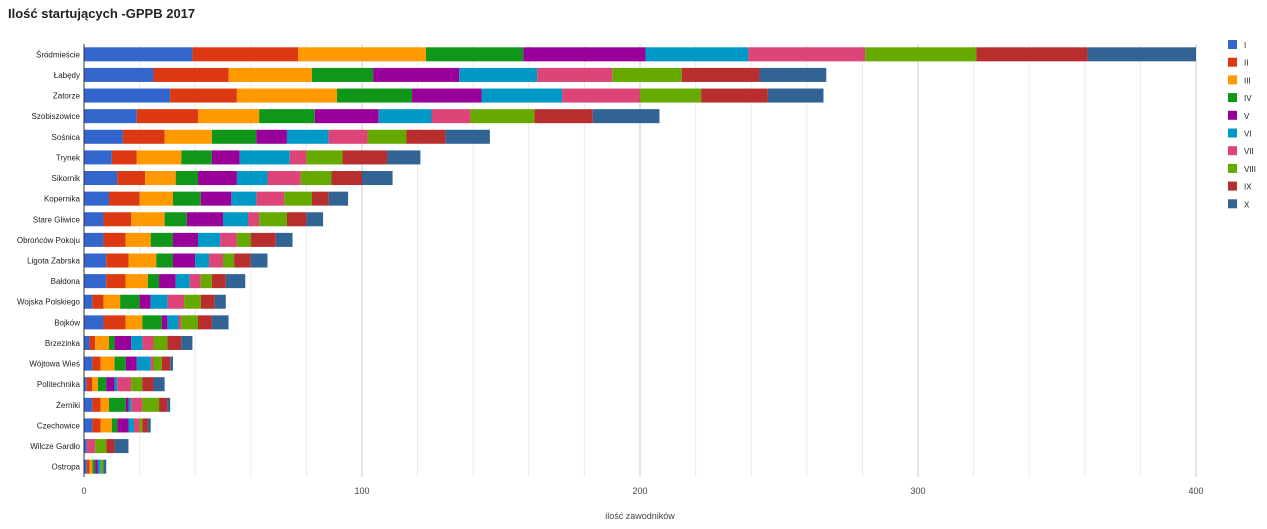  Describe the element at coordinates (1247, 116) in the screenshot. I see `legend-label: V` at that location.